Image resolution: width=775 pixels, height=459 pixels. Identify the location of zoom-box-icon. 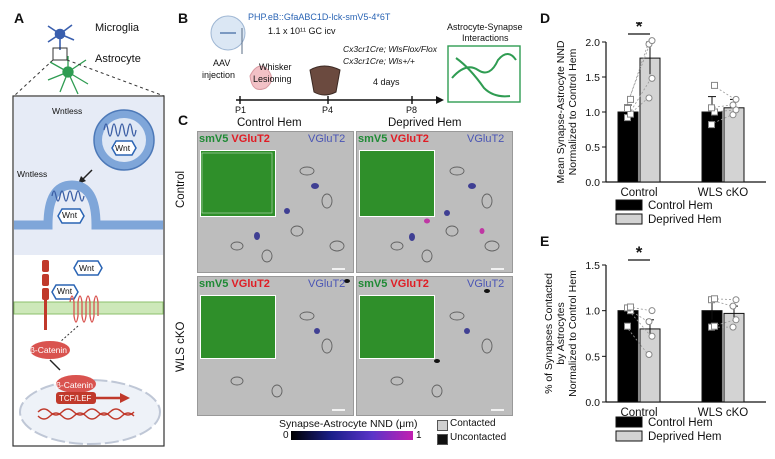
(60, 54).